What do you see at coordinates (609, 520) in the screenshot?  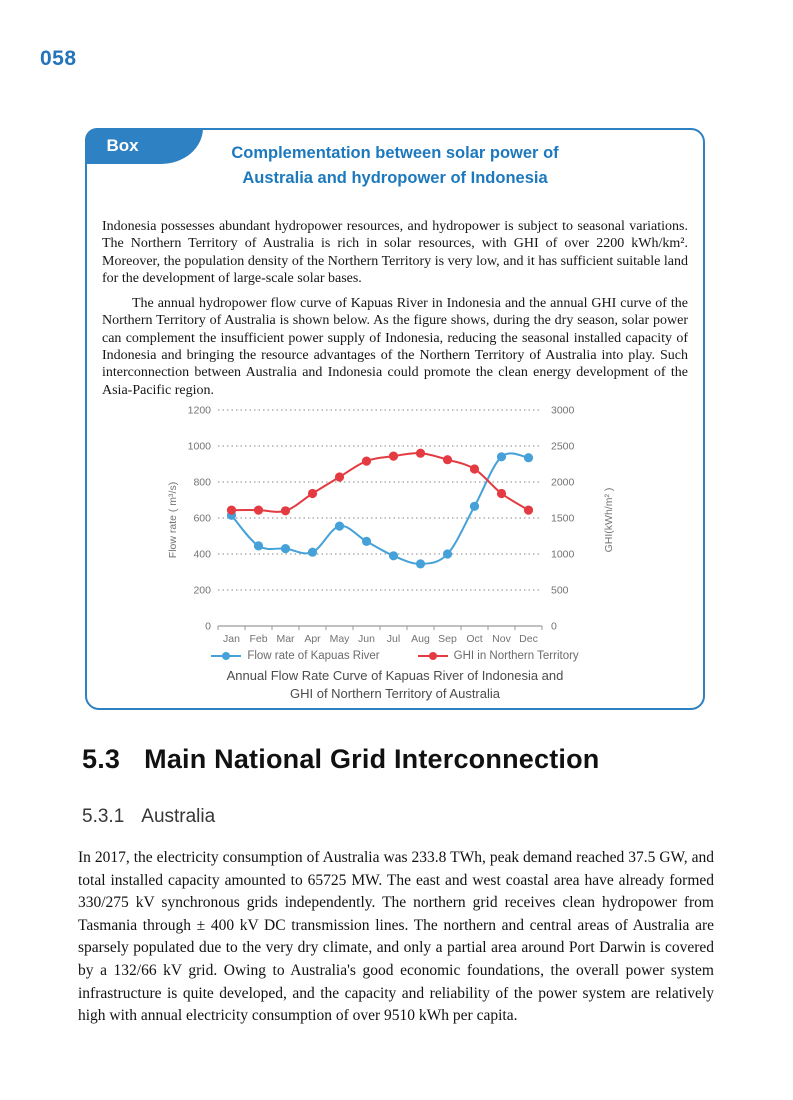 I see `right-axis-title: GHI(kWh/m² )` at bounding box center [609, 520].